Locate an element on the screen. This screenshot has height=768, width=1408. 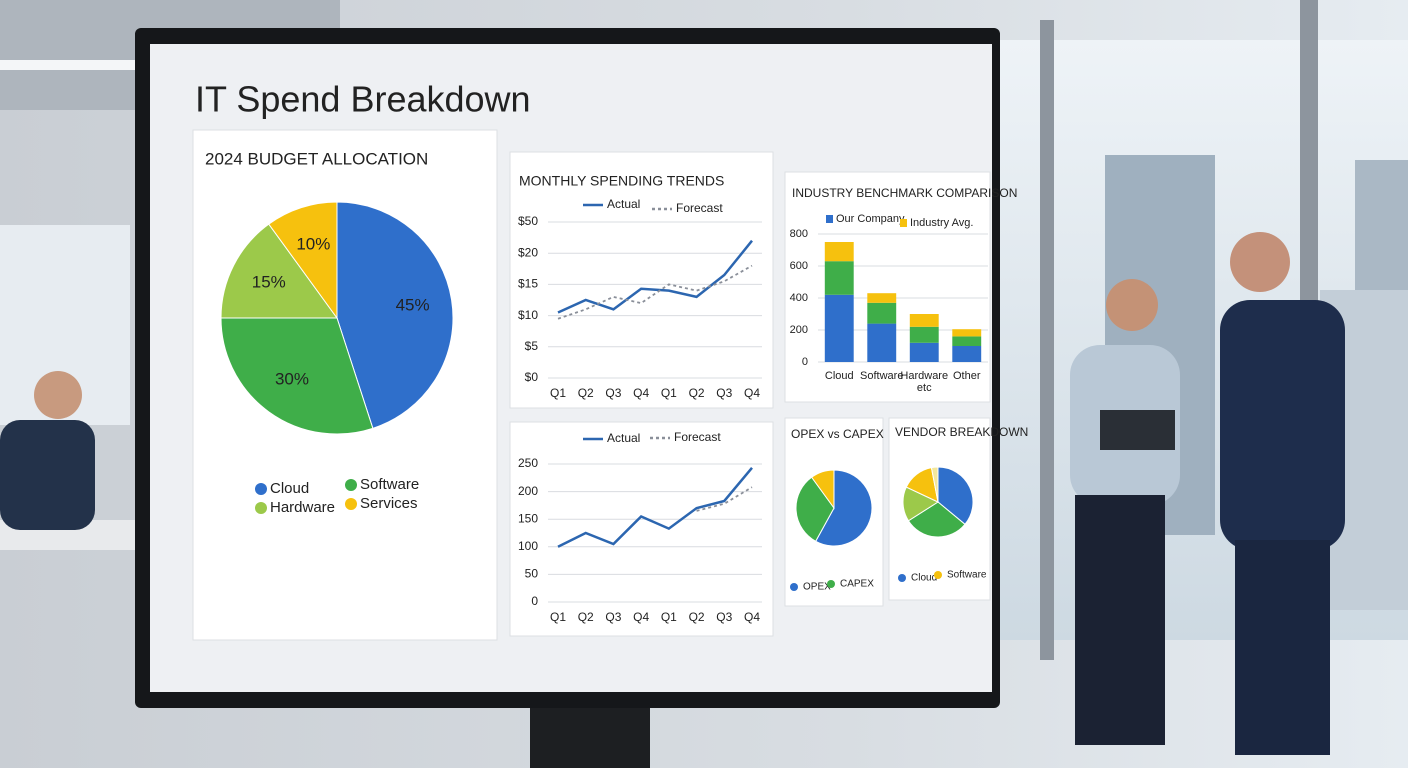
y-tick-label: $5 is located at coordinates (532, 346).